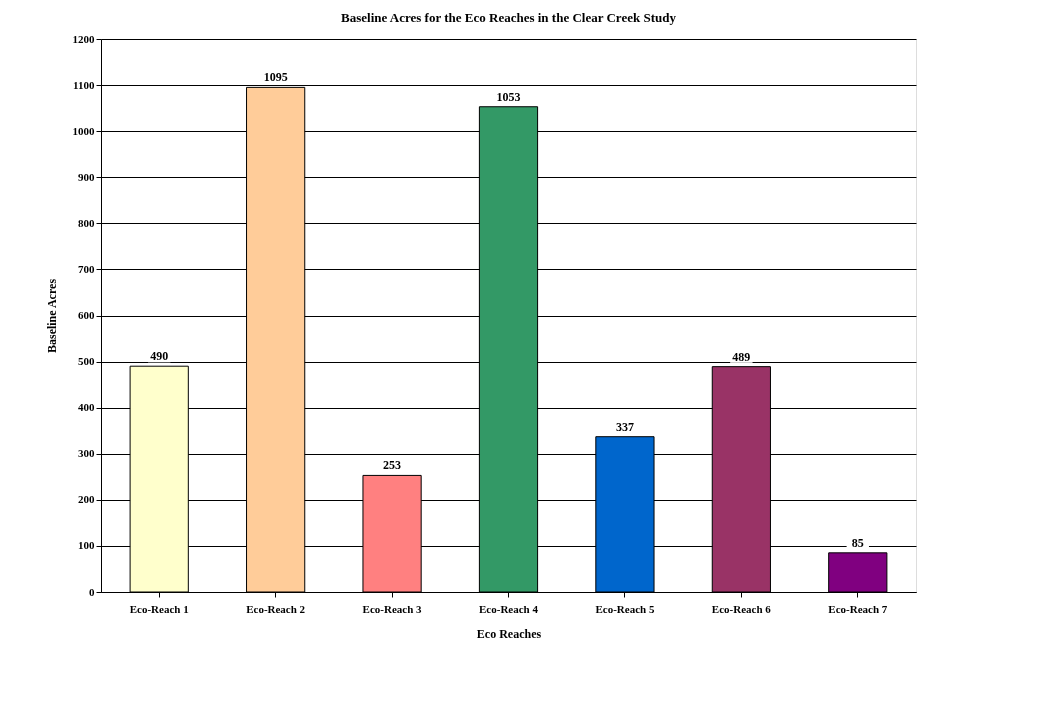  Describe the element at coordinates (84, 84) in the screenshot. I see `y-tick-label: 1100` at that location.